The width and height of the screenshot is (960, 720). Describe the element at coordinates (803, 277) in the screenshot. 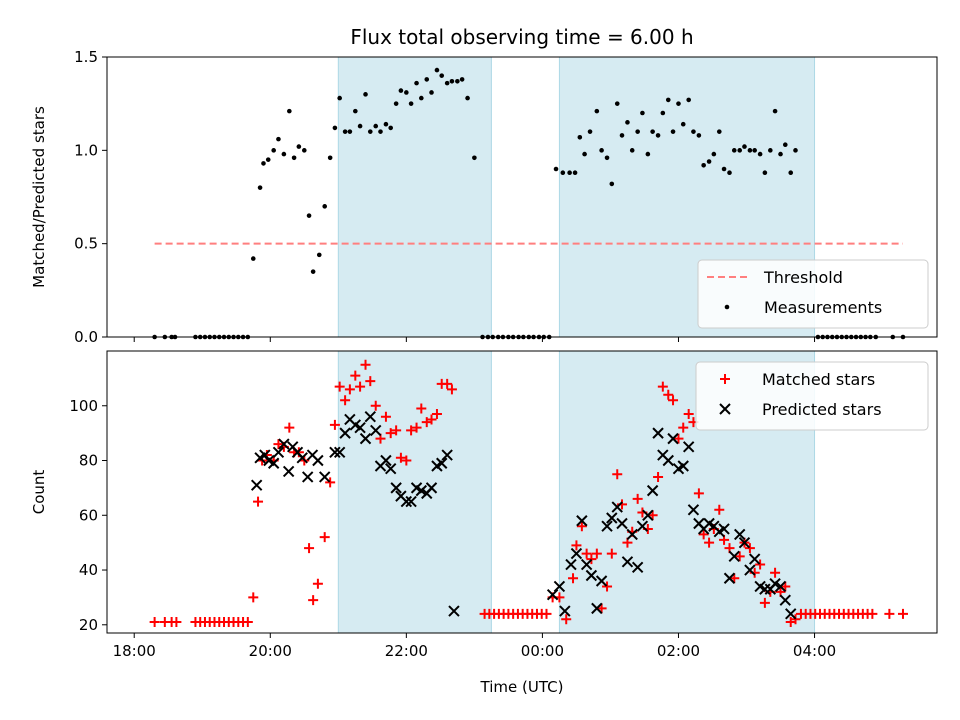

I see `legend-label: Threshold` at that location.